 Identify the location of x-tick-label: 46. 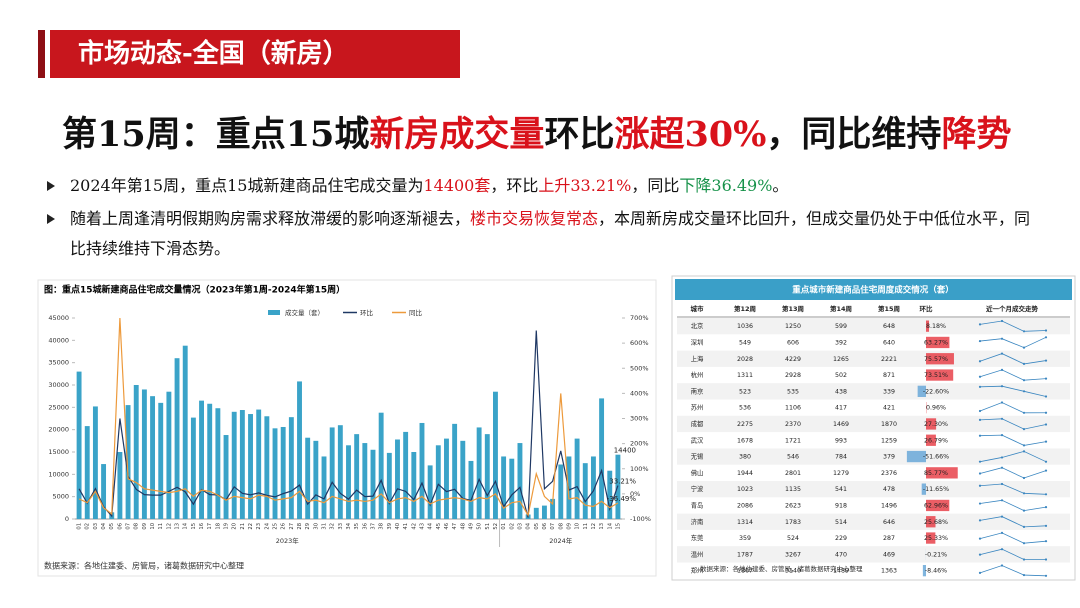
(447, 526).